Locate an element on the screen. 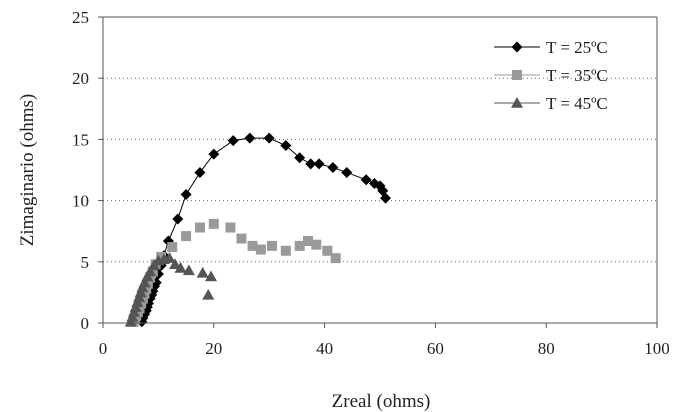 The height and width of the screenshot is (412, 673). legend-entry: T = 35ºC is located at coordinates (551, 75).